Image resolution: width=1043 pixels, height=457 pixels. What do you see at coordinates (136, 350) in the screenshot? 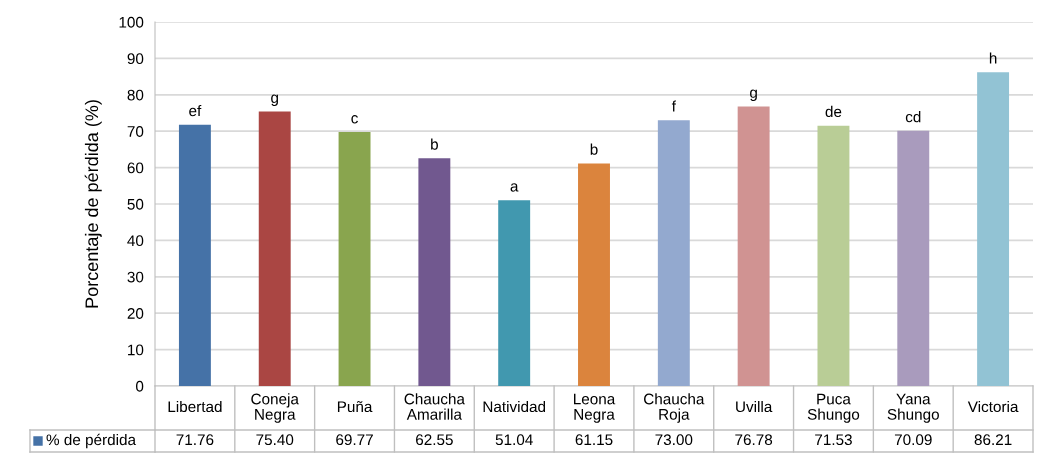
I see `y-tick-label: 10` at bounding box center [136, 350].